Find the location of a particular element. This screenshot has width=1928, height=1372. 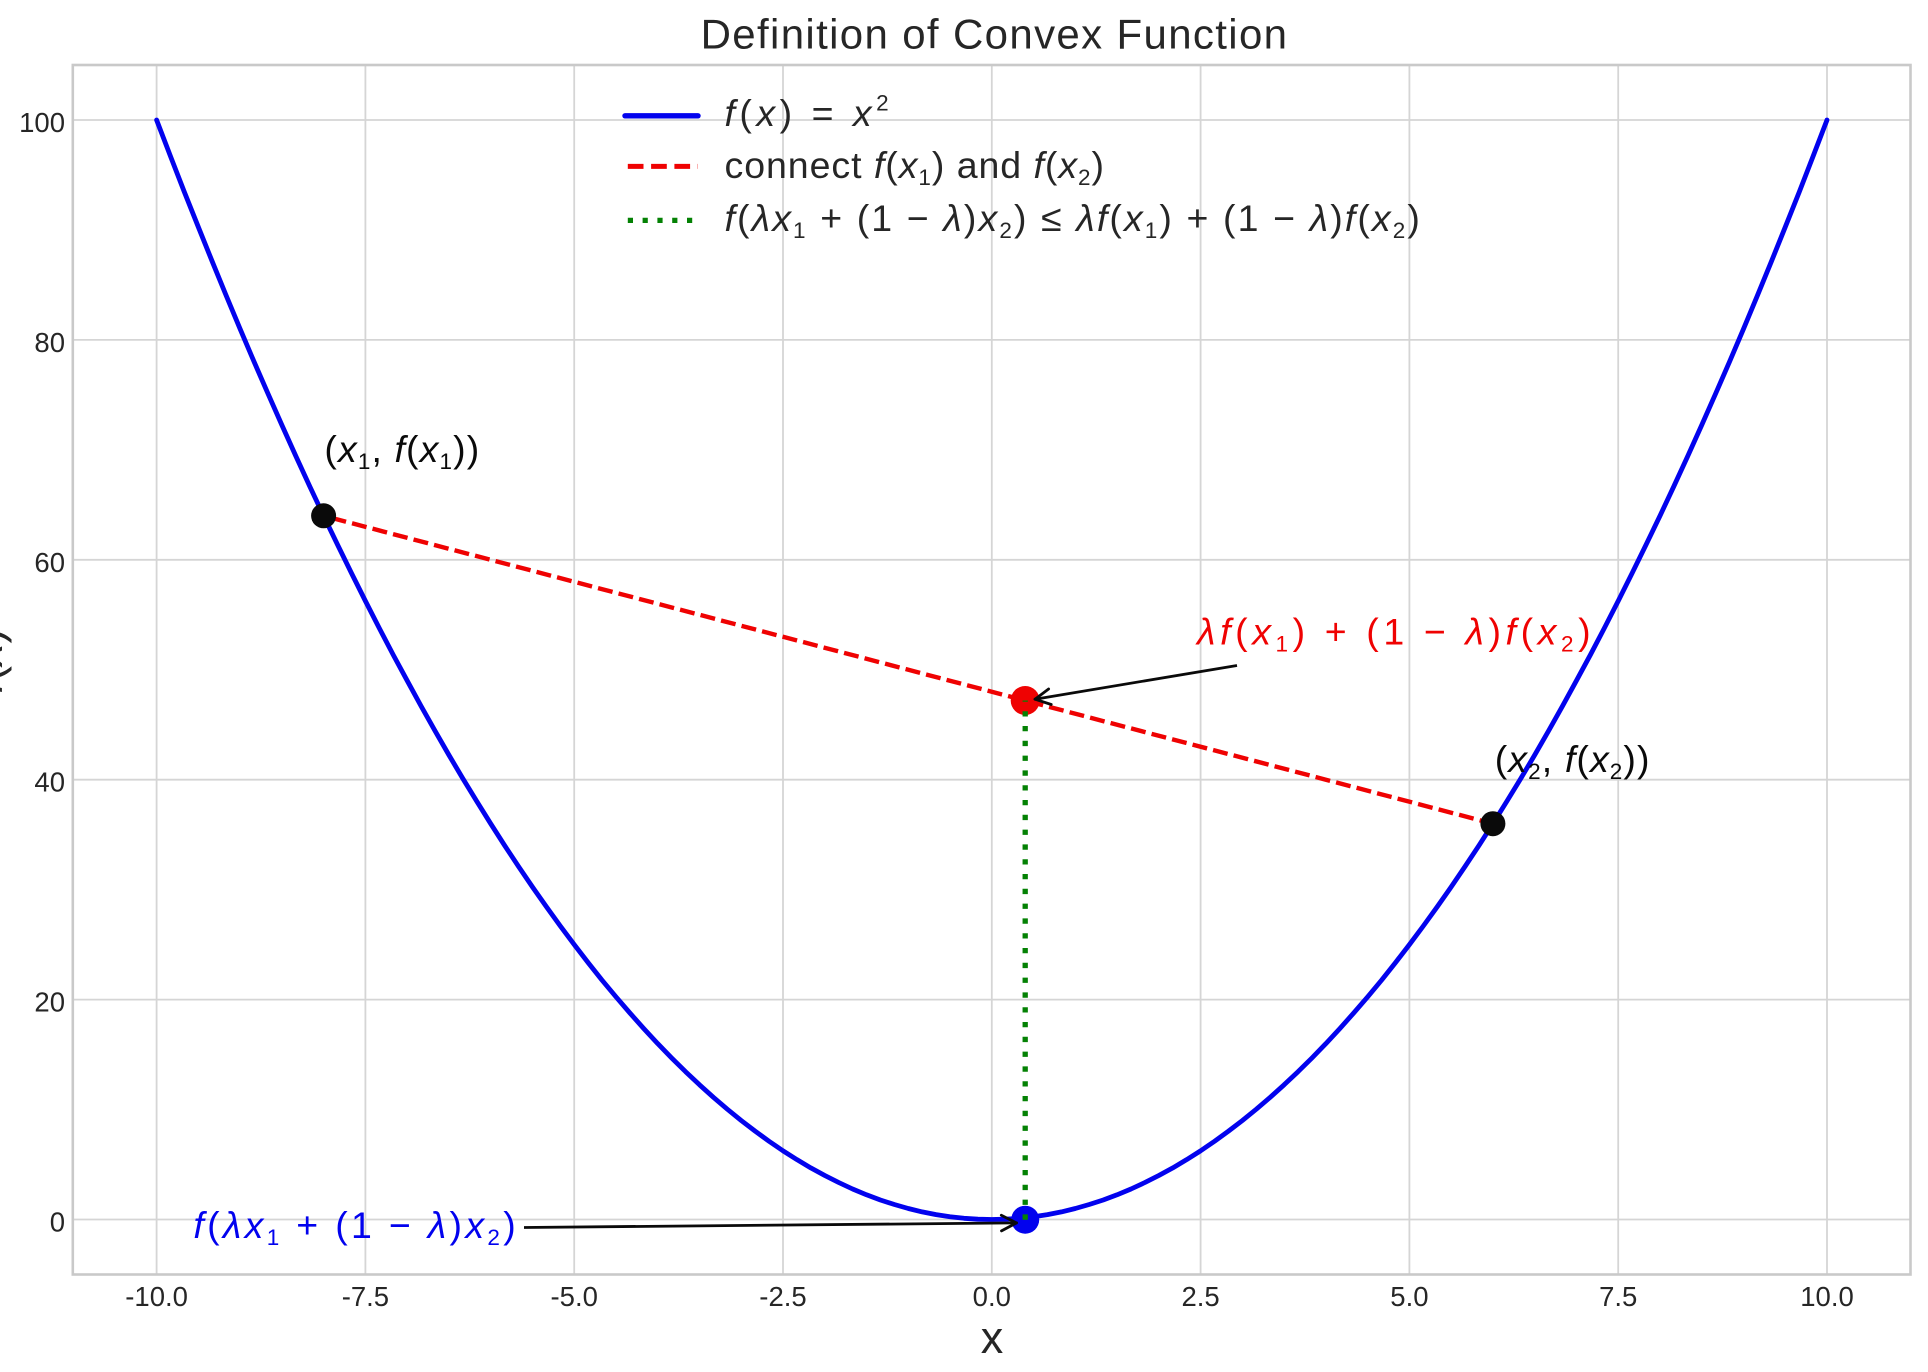

svg-text: 100 is located at coordinates (42, 122).